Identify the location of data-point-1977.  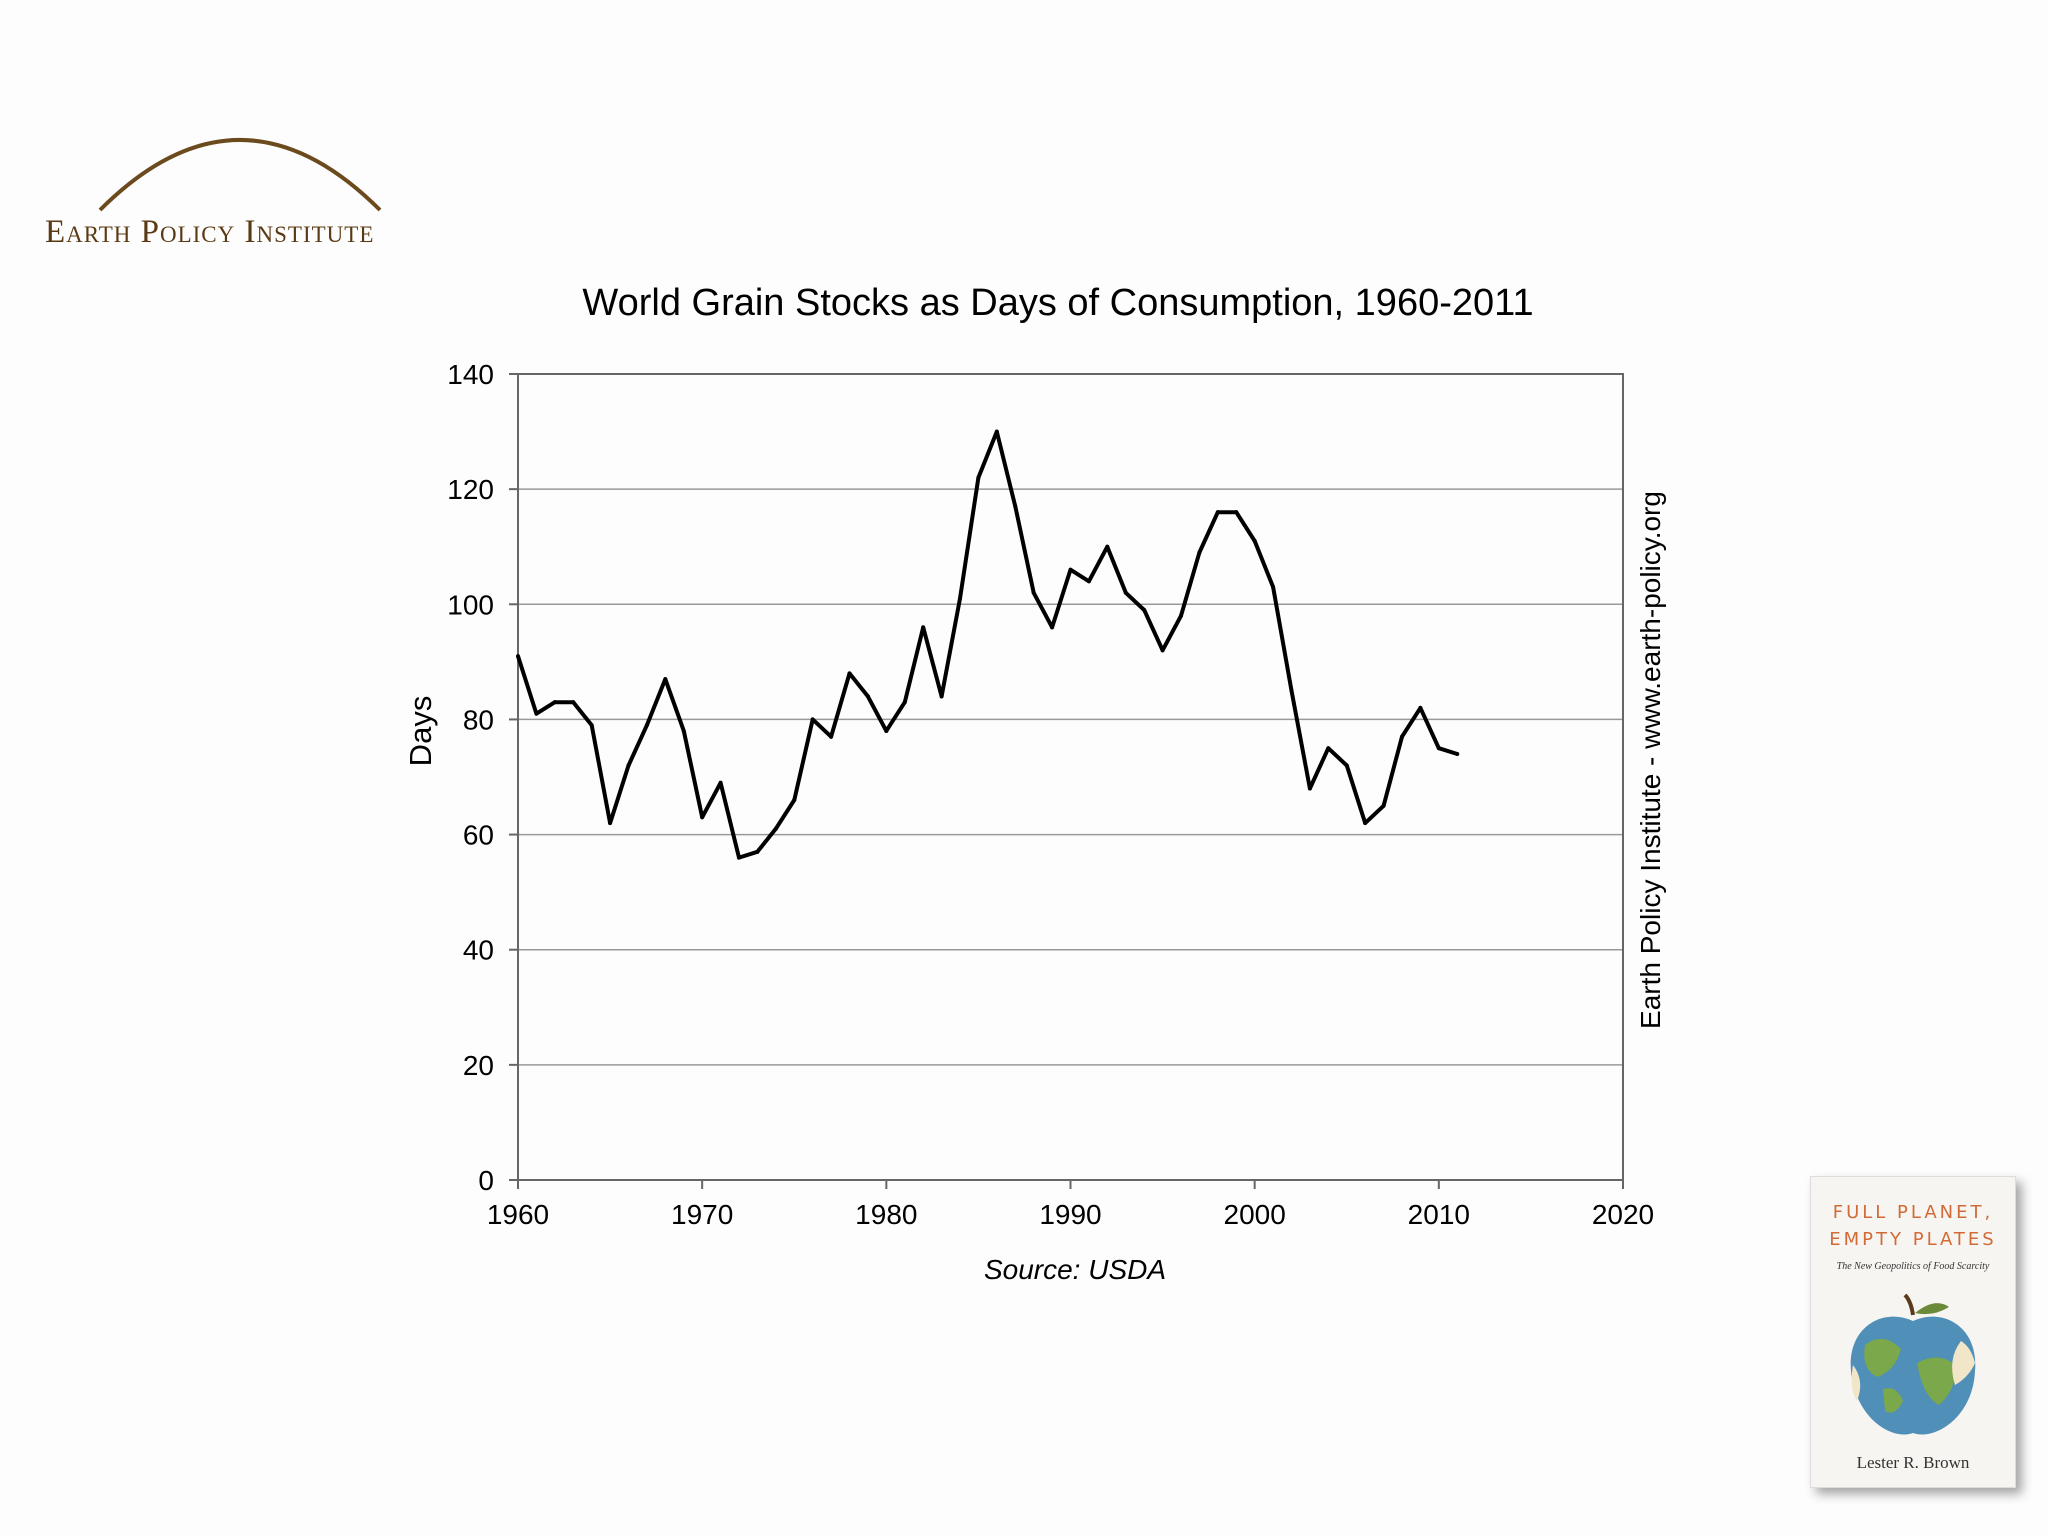
(831, 736).